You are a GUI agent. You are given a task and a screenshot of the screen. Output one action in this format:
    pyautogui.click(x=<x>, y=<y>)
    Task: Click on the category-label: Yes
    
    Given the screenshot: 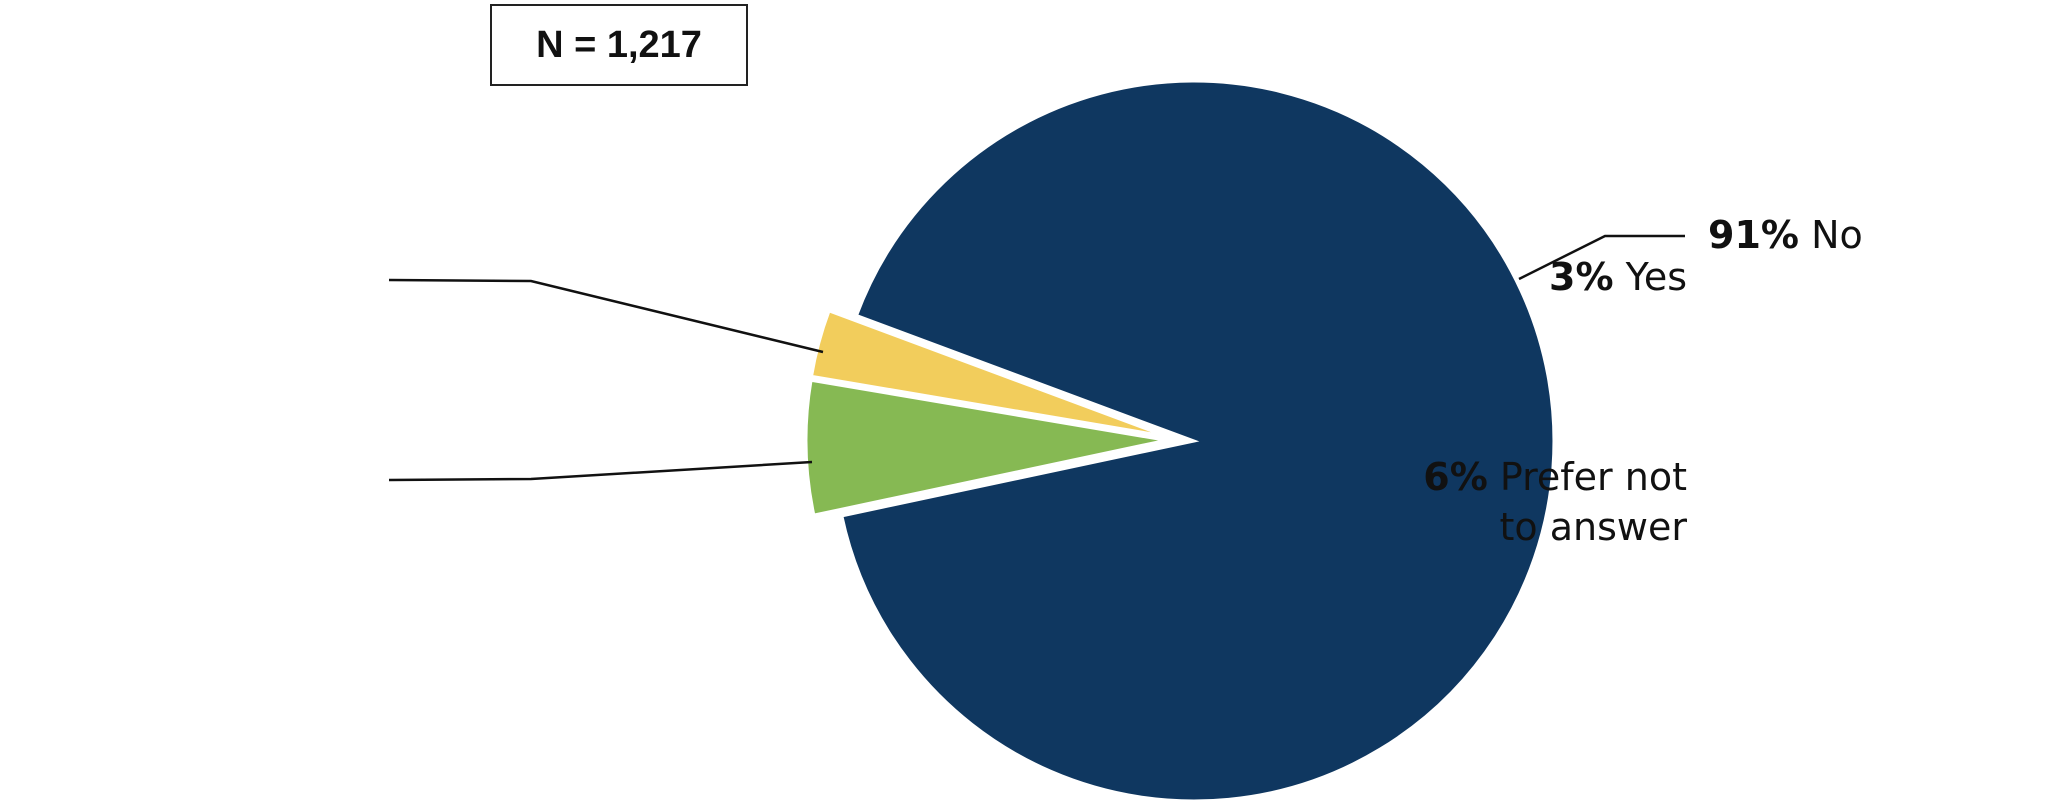 What is the action you would take?
    pyautogui.click(x=1656, y=277)
    